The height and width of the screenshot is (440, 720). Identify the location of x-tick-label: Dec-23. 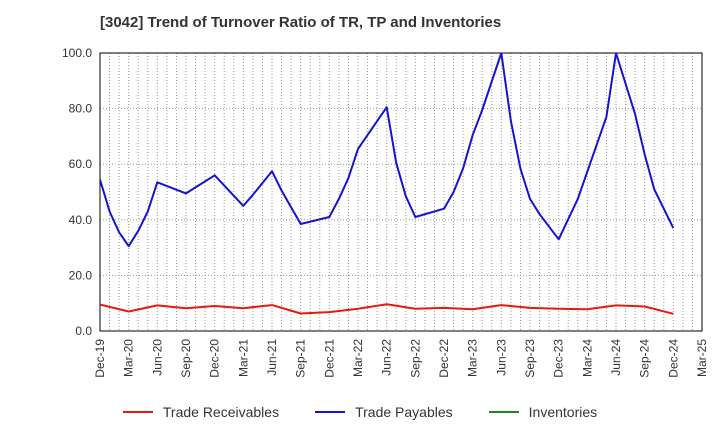
(559, 358).